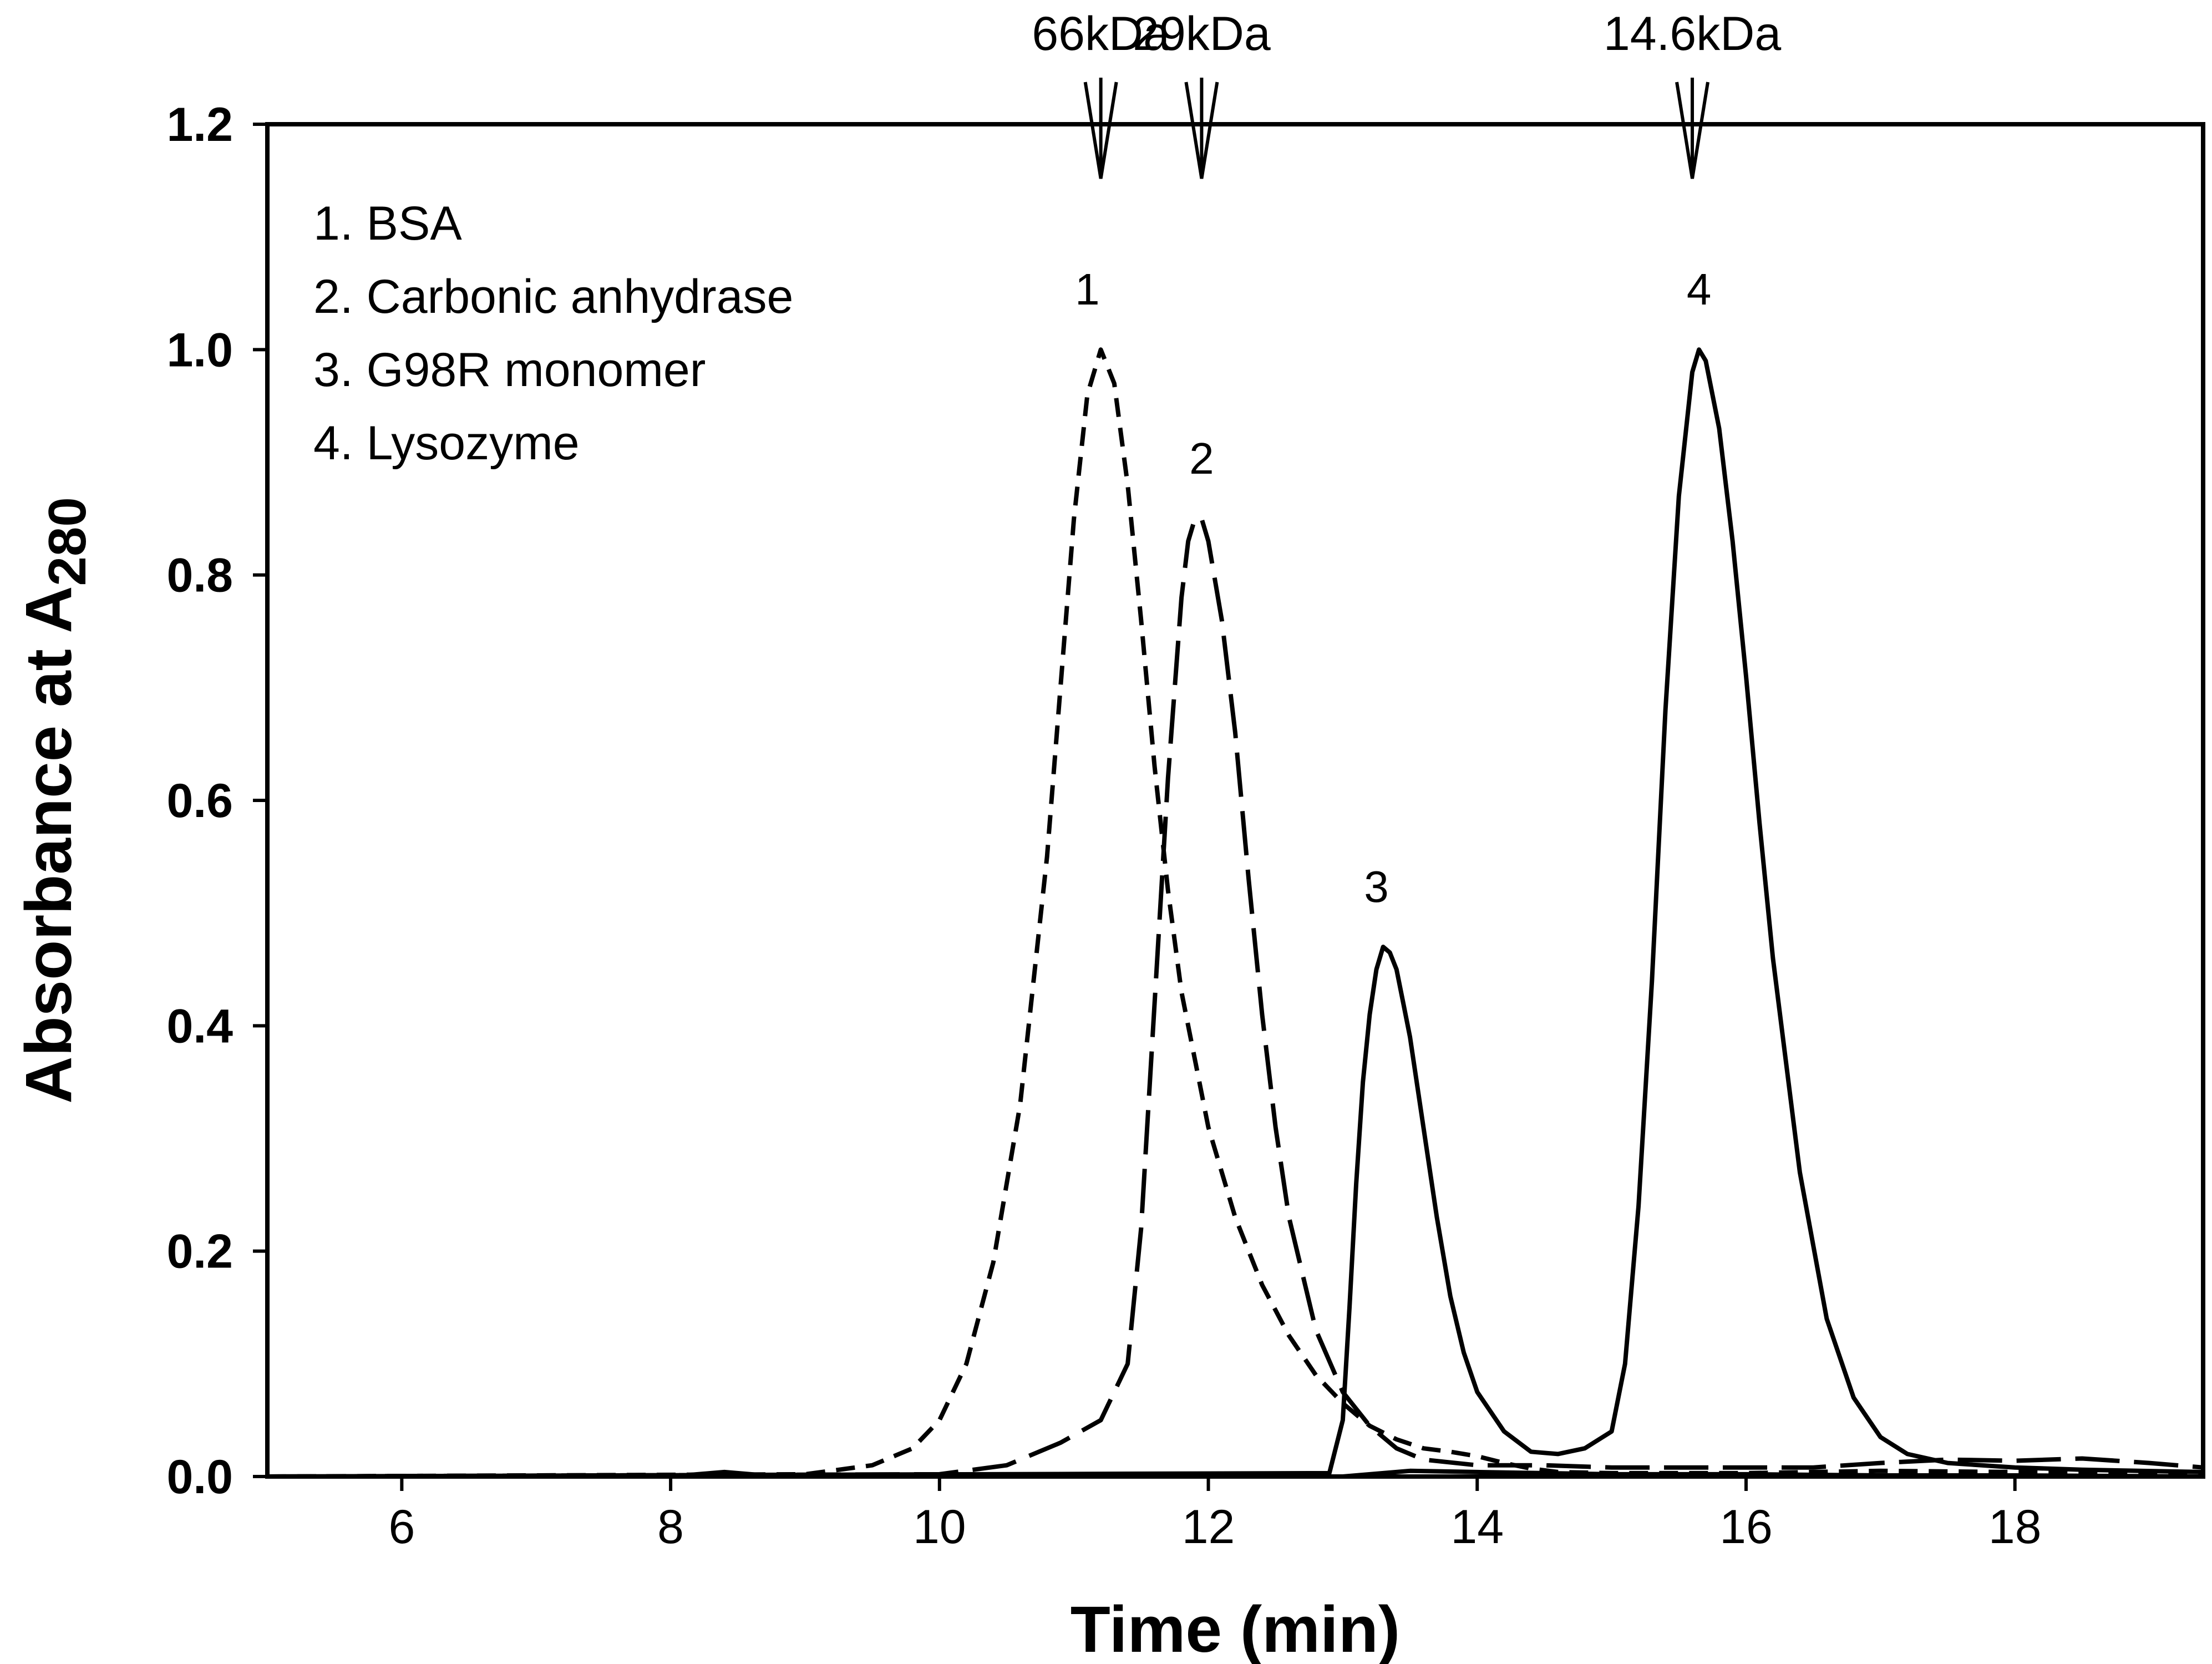  Describe the element at coordinates (1699, 289) in the screenshot. I see `peak-label: 4` at that location.